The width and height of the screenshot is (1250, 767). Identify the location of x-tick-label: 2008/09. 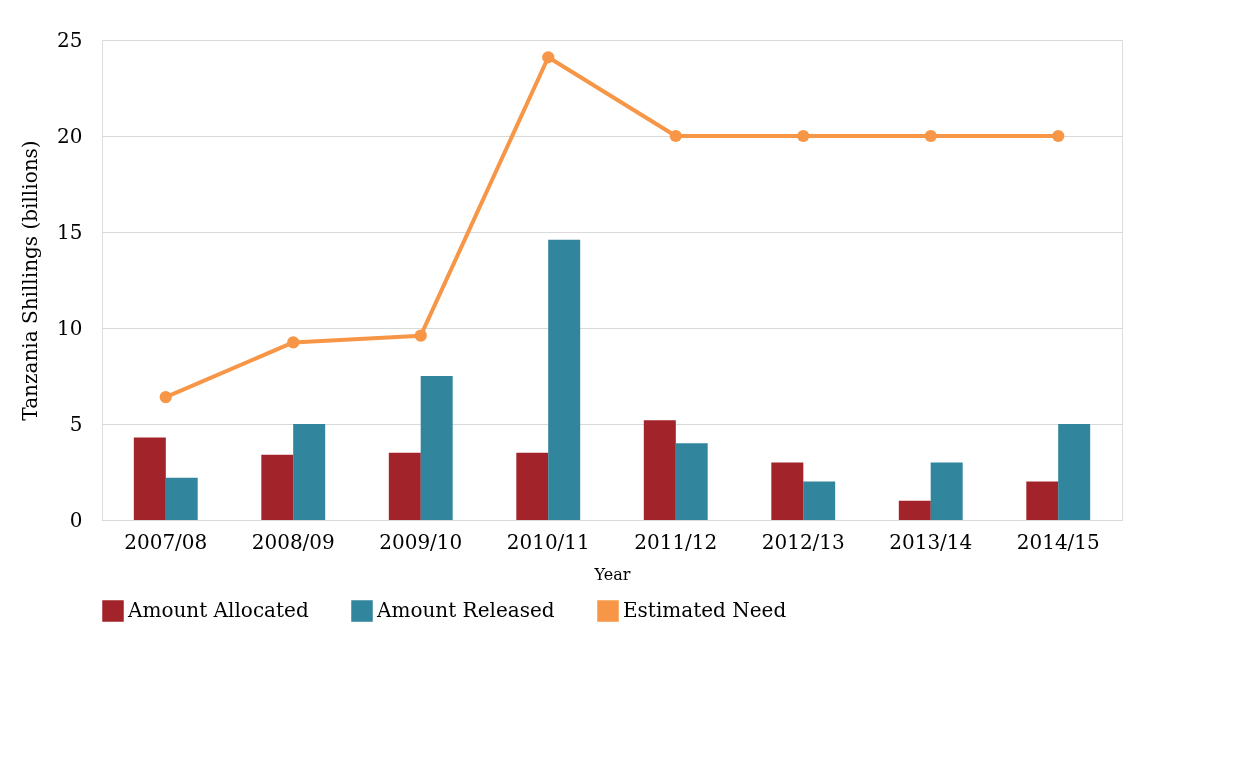
(293, 541).